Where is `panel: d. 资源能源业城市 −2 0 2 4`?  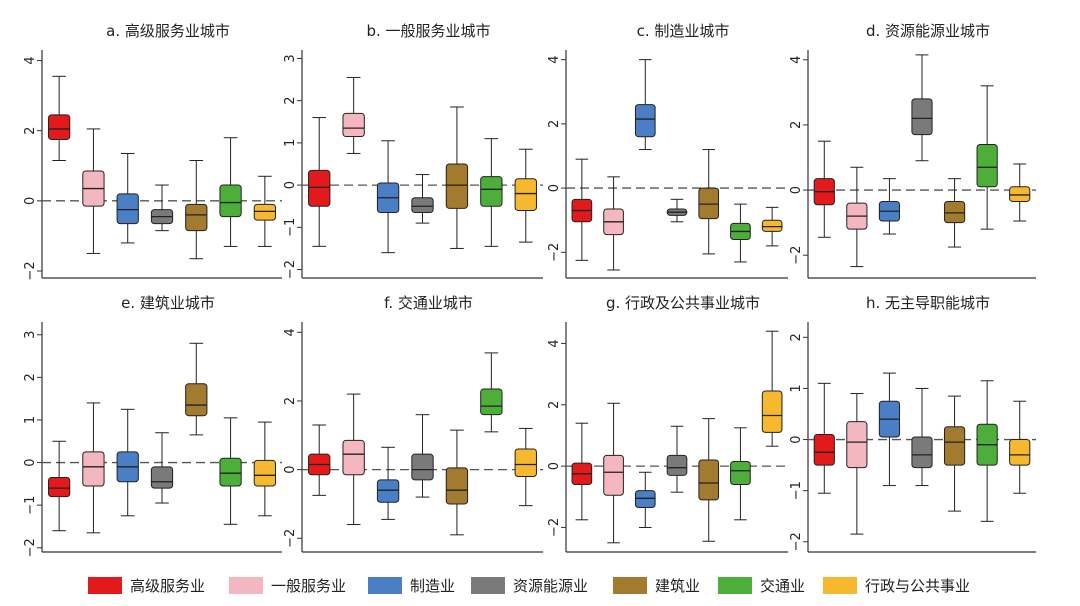 panel: d. 资源能源业城市 −2 0 2 4 is located at coordinates (912, 150).